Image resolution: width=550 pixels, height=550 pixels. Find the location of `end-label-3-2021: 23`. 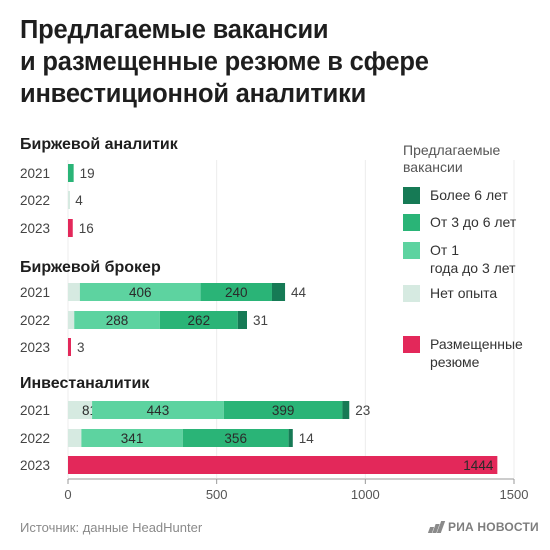

end-label-3-2021: 23 is located at coordinates (362, 410).